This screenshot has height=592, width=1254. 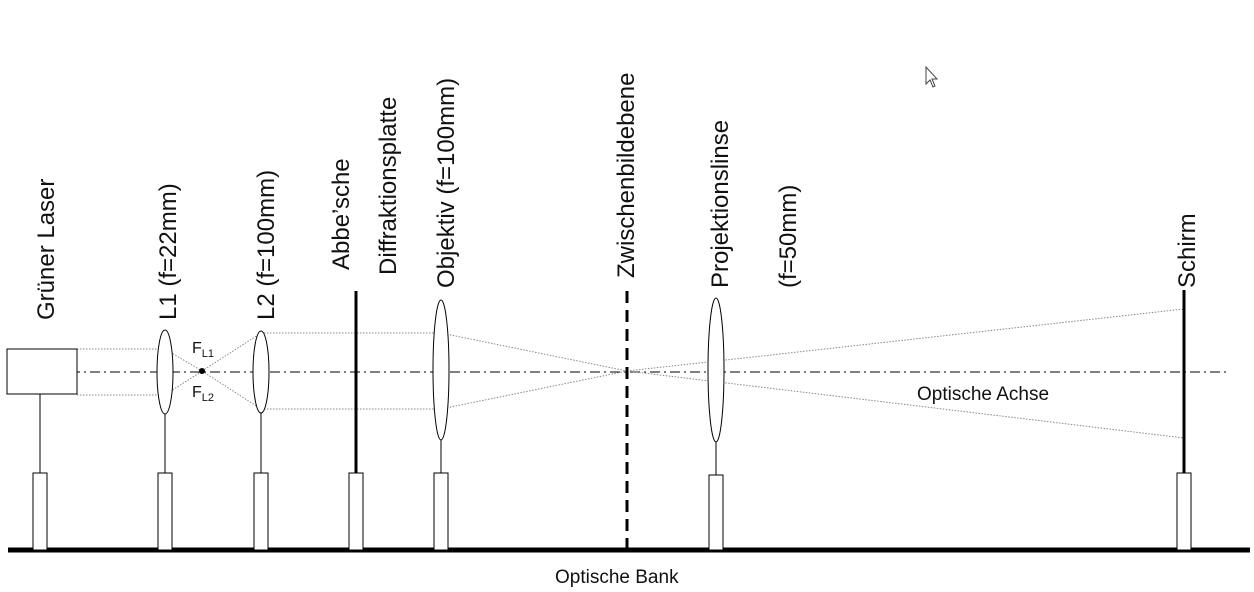 I want to click on lens-projection, so click(x=716, y=370).